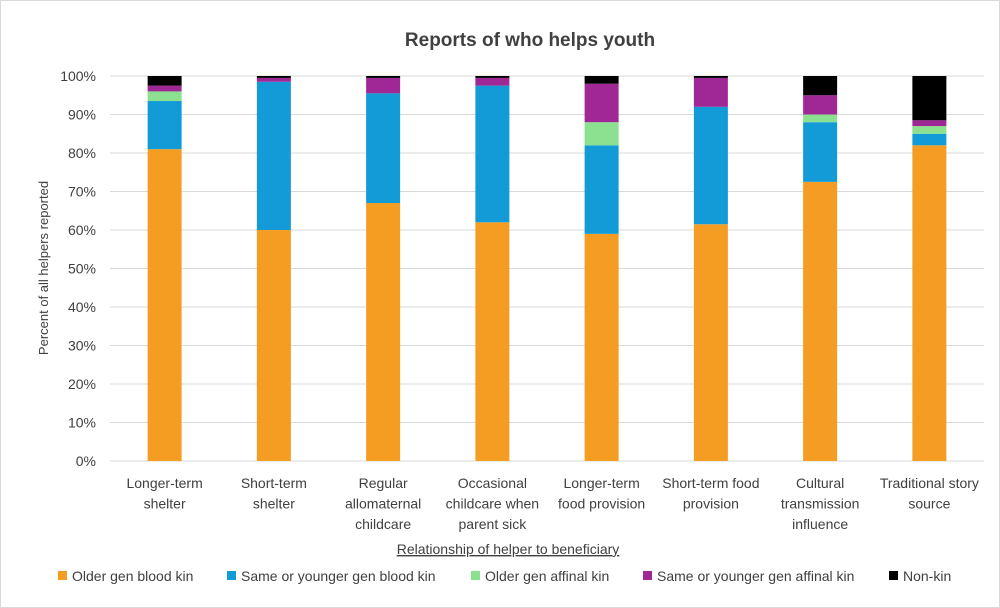 The height and width of the screenshot is (608, 1000). What do you see at coordinates (82, 230) in the screenshot?
I see `y-tick-label: 60%` at bounding box center [82, 230].